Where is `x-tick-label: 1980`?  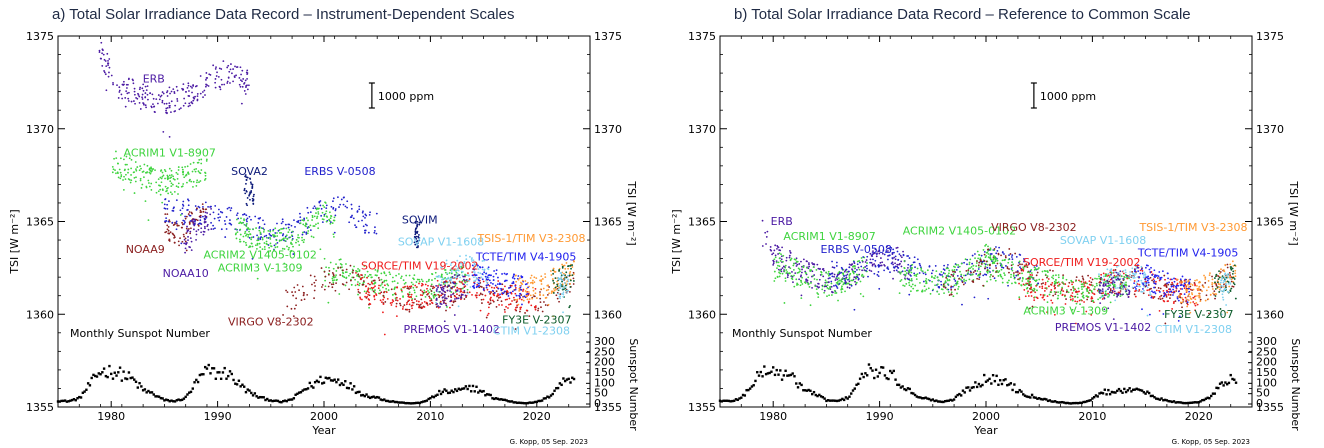
x-tick-label: 1980 is located at coordinates (773, 416).